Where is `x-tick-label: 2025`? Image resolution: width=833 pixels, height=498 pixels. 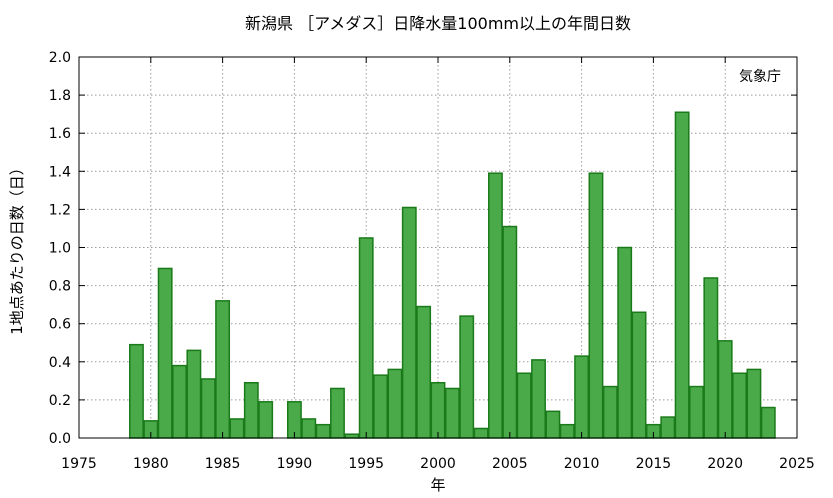 x-tick-label: 2025 is located at coordinates (797, 464).